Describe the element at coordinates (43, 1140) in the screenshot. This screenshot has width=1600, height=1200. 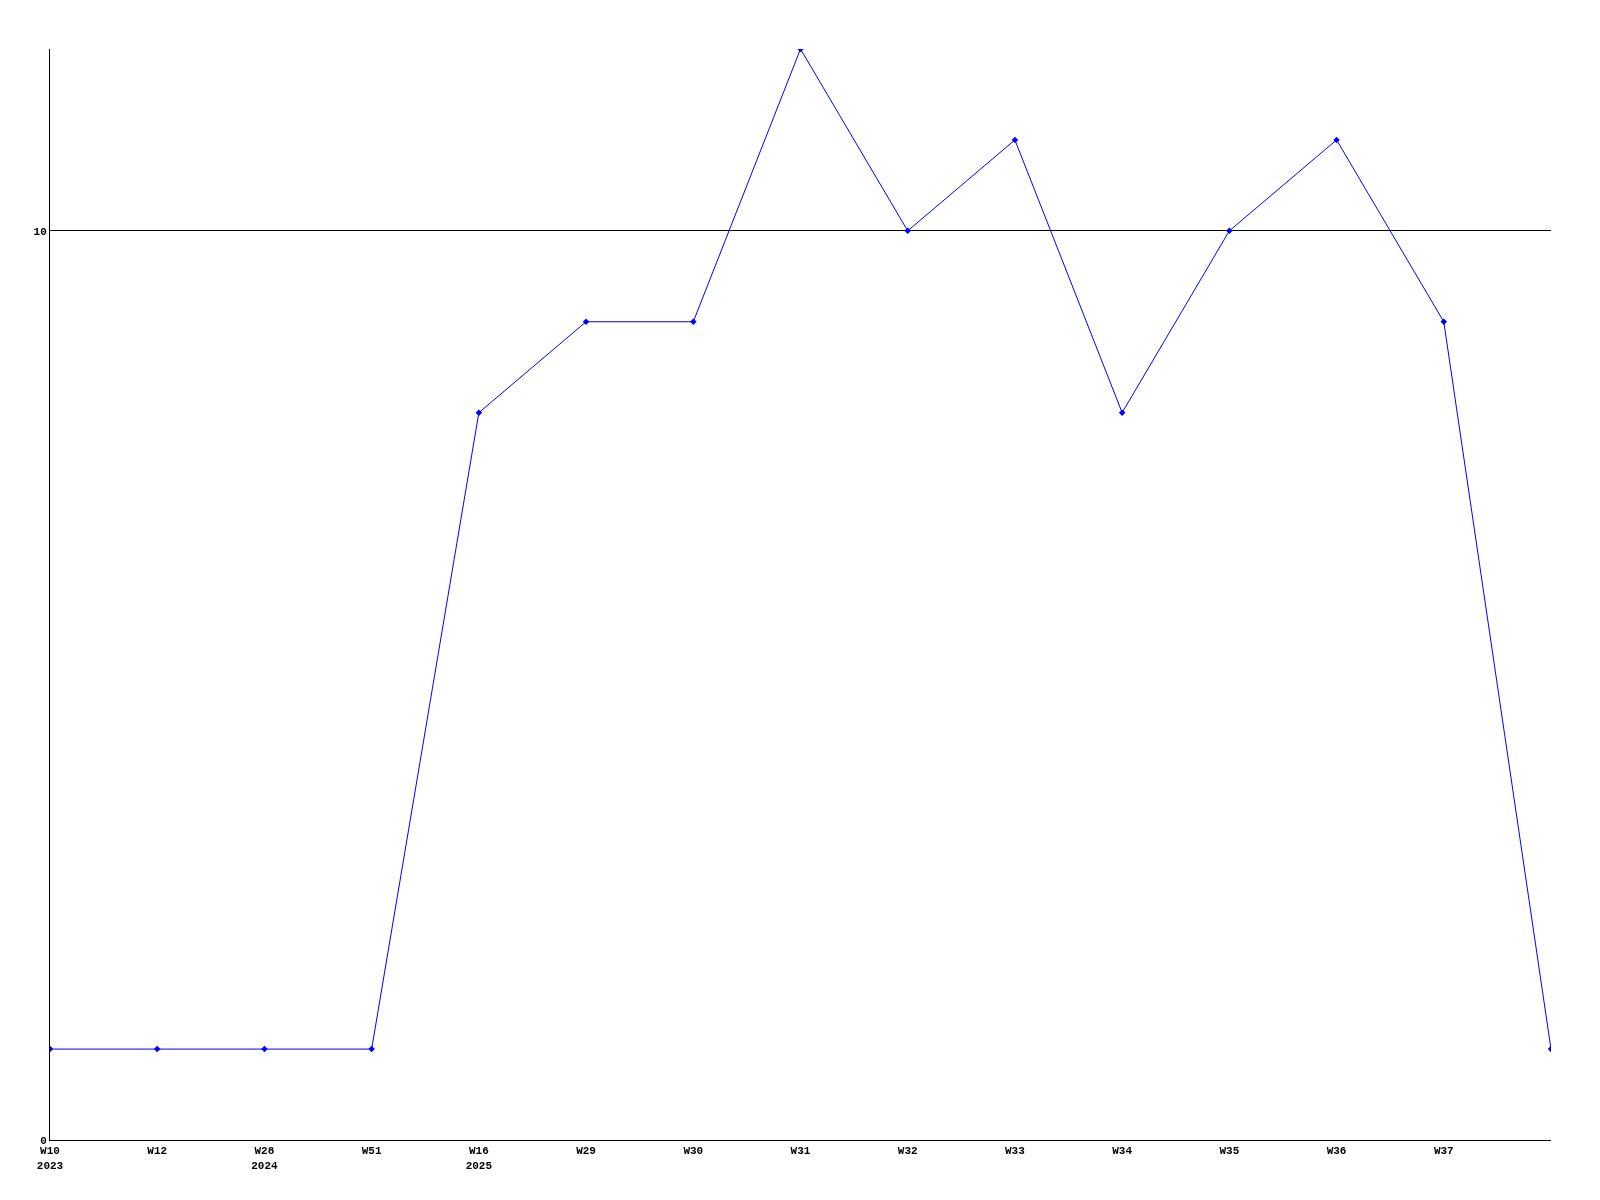
I see `y-tick-label: 0` at that location.